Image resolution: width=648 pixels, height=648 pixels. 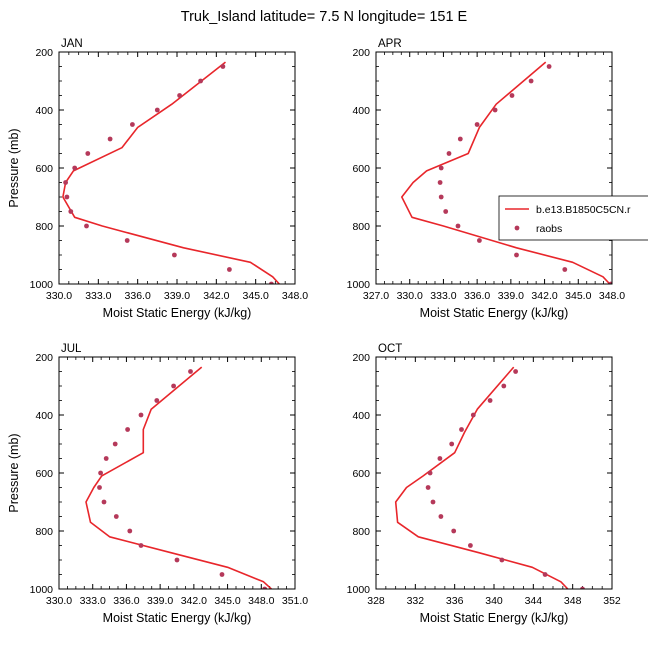 What do you see at coordinates (44, 474) in the screenshot?
I see `jul-ytick-label: 600` at bounding box center [44, 474].